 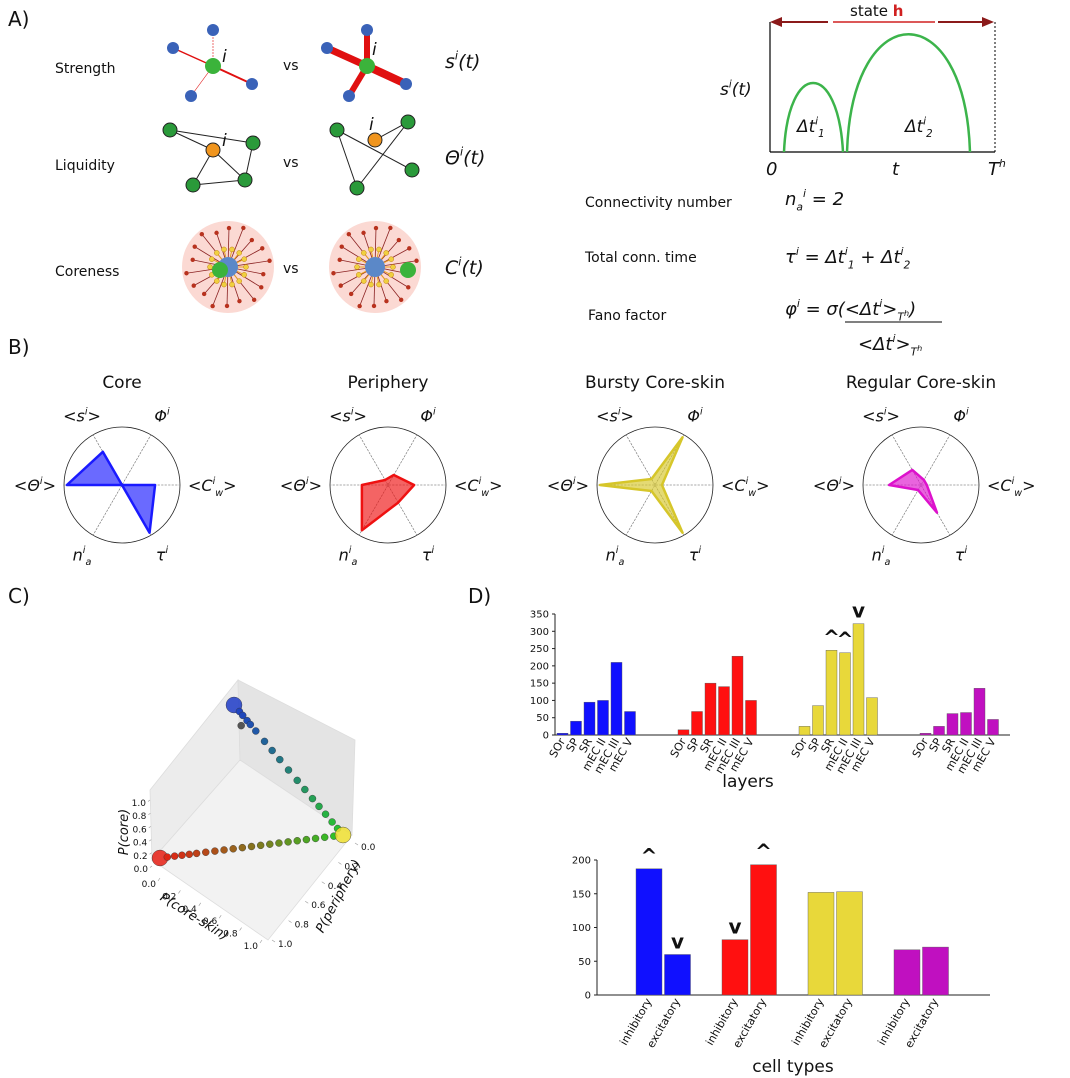 What do you see at coordinates (793, 1067) in the screenshot?
I see `x-axis-label: cell types` at bounding box center [793, 1067].